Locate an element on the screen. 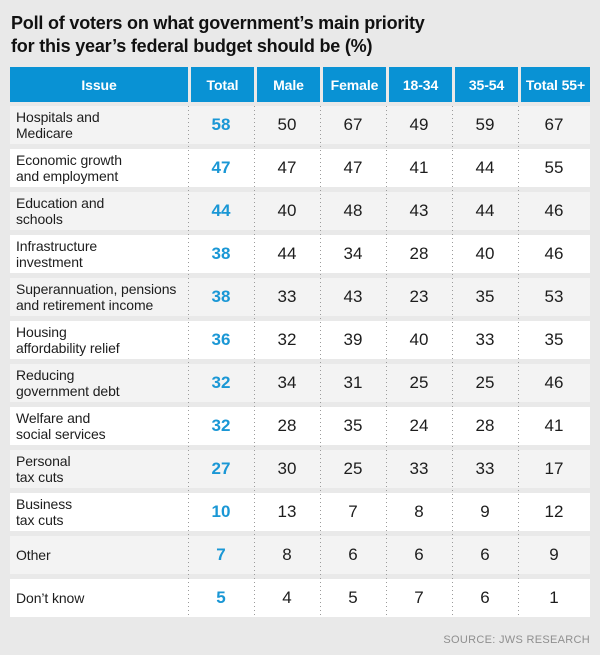 This screenshot has width=600, height=655. male-value: 33 is located at coordinates (287, 296).